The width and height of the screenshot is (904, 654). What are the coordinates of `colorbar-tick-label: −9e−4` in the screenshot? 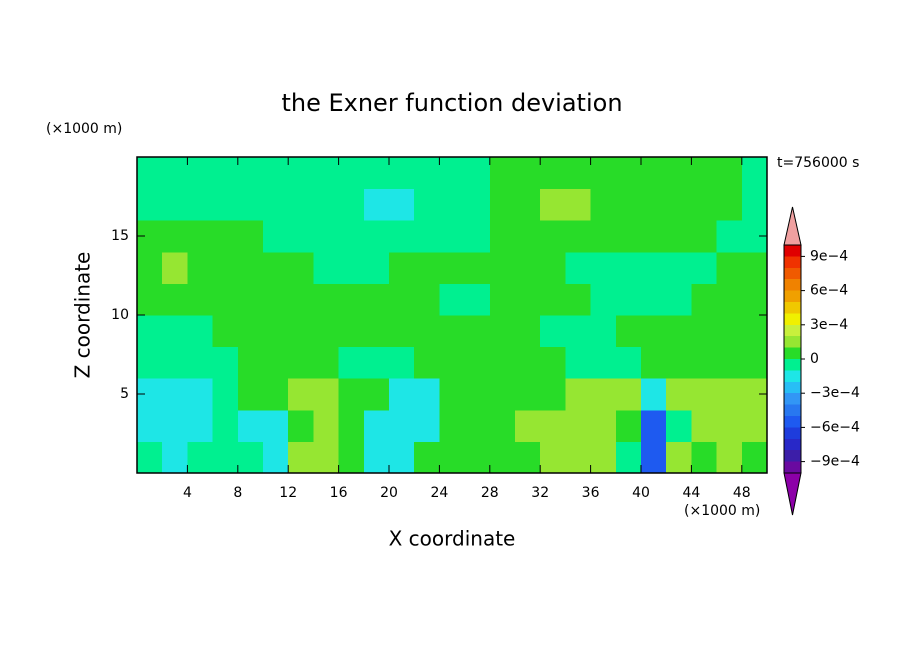 It's located at (835, 462).